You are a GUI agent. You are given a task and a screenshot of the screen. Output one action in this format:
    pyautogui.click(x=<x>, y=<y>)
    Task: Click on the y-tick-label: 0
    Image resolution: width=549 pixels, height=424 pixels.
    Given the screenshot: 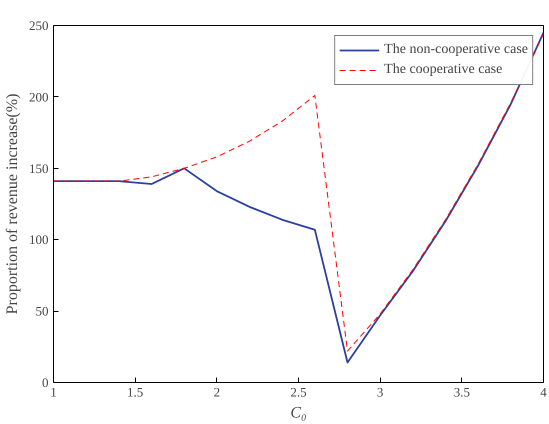 What is the action you would take?
    pyautogui.click(x=45, y=382)
    